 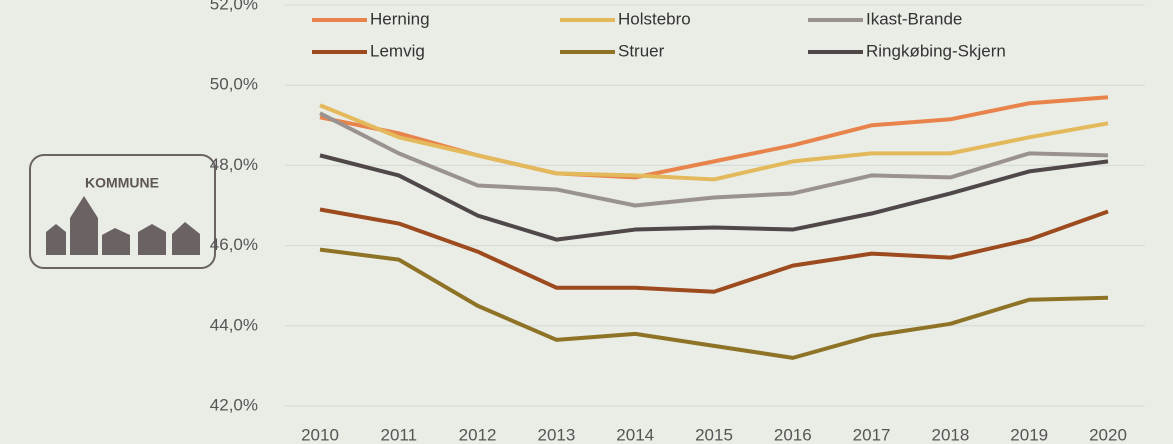 I want to click on legend-label: Holstebro, so click(x=654, y=18).